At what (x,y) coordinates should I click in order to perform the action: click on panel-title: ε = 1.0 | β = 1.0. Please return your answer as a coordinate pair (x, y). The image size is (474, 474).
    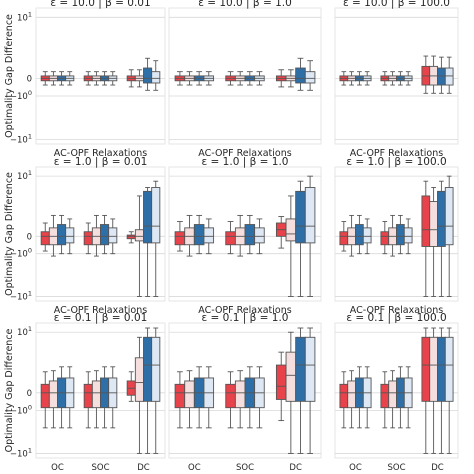
    Looking at the image, I should click on (245, 162).